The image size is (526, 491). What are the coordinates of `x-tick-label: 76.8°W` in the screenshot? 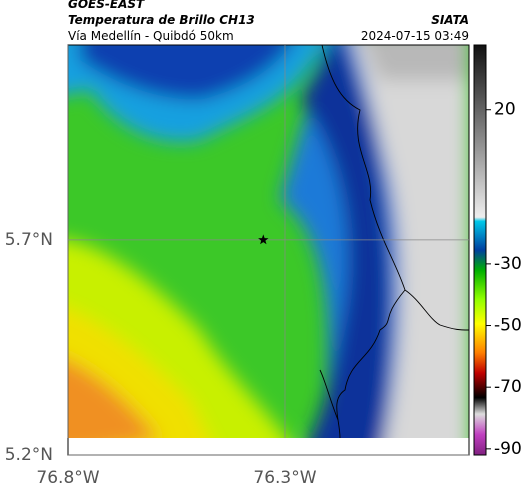 It's located at (67, 478).